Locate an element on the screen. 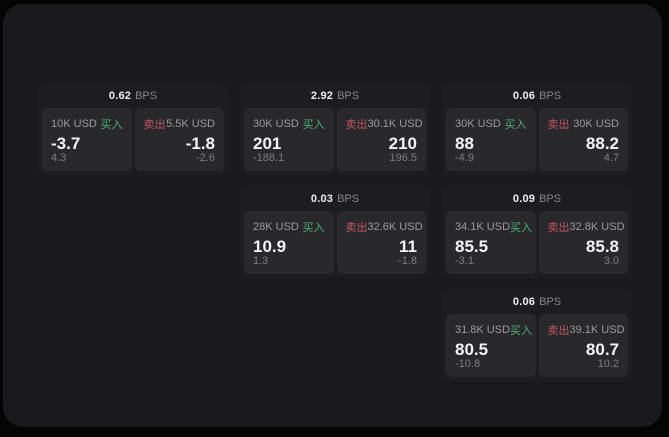  sell-delta: 3.0 is located at coordinates (611, 261).